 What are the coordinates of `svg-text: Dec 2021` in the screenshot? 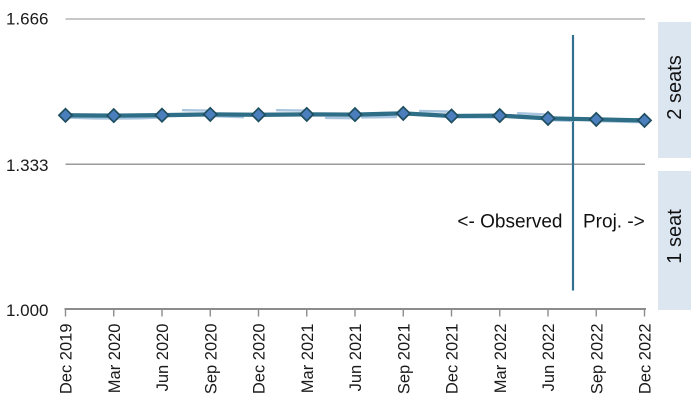 It's located at (453, 359).